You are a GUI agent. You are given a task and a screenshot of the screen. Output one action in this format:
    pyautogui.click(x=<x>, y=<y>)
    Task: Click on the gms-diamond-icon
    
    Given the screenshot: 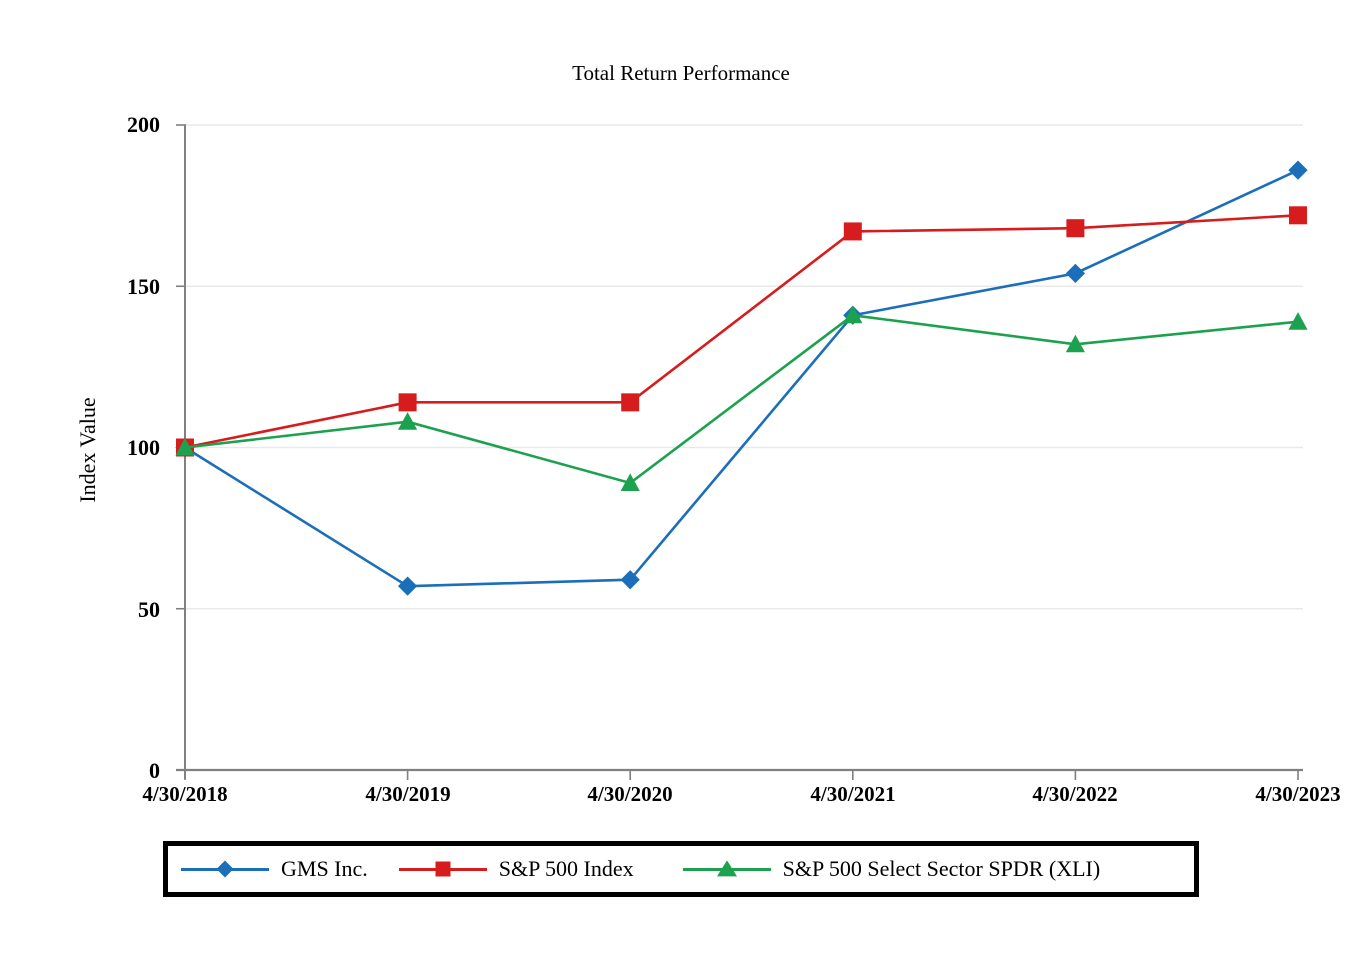 What is the action you would take?
    pyautogui.click(x=225, y=869)
    